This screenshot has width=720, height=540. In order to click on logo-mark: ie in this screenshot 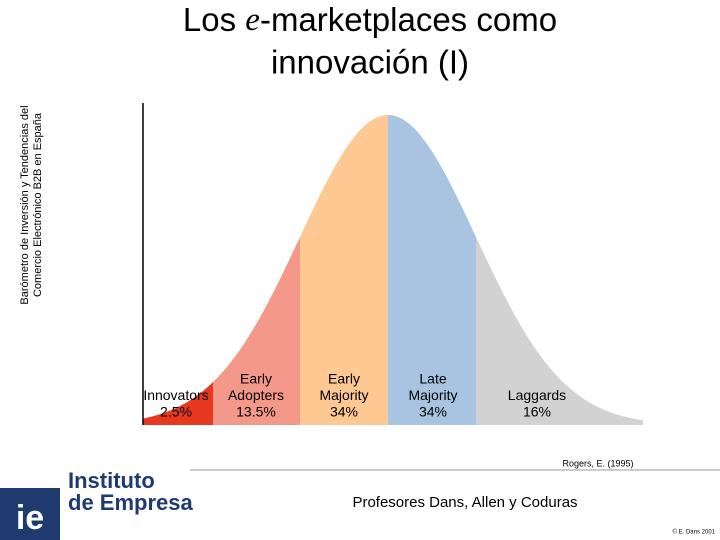, I will do `click(30, 518)`.